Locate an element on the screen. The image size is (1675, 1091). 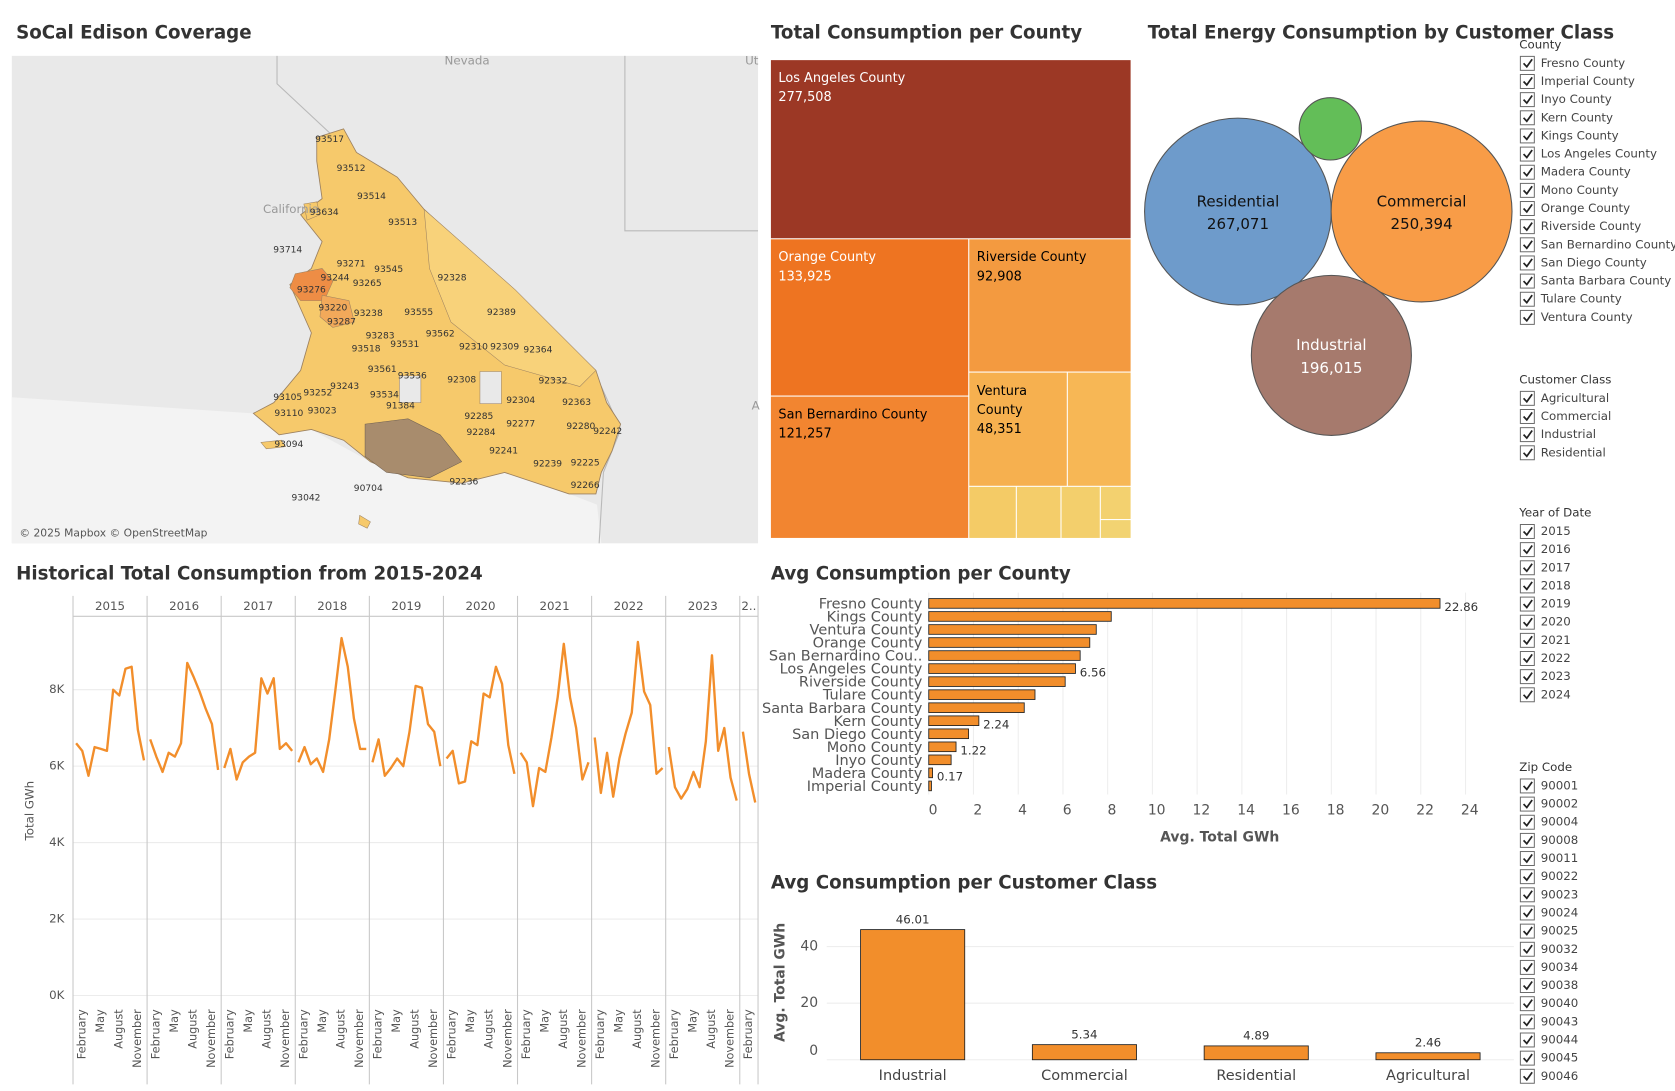
filter-item: Residential is located at coordinates (1562, 453).